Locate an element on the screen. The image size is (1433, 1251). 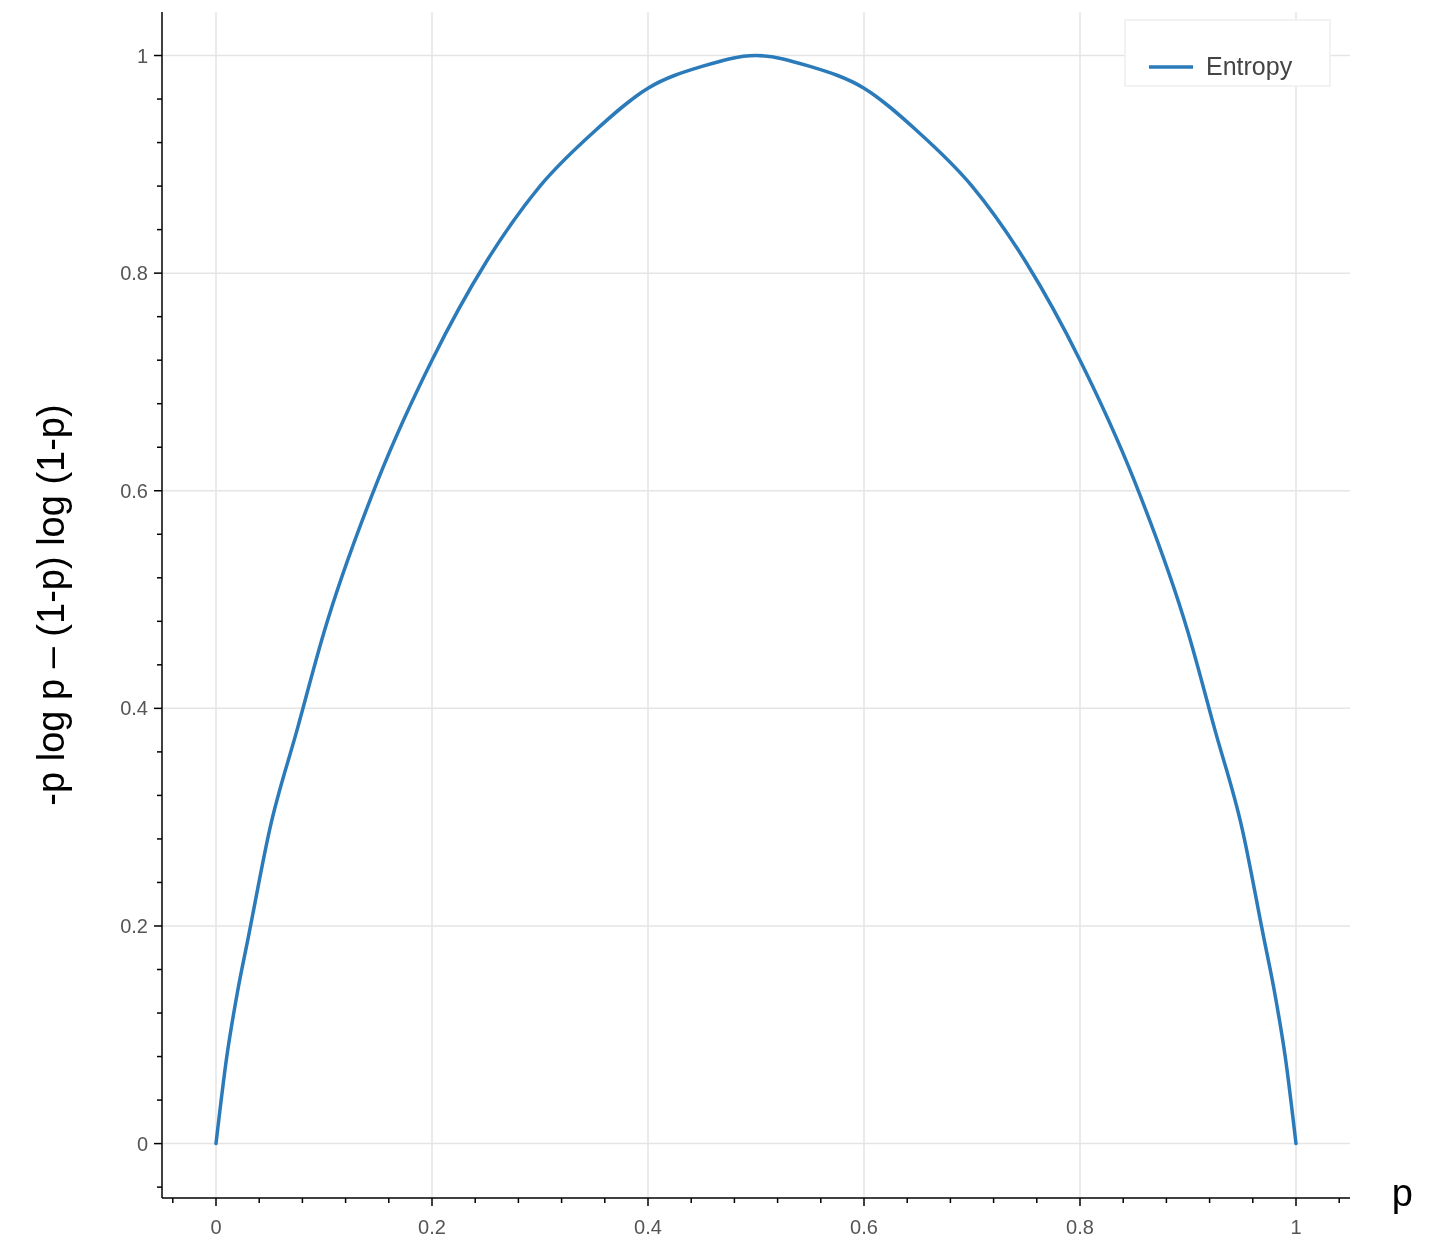
y-tick-label: 0.4 is located at coordinates (134, 708).